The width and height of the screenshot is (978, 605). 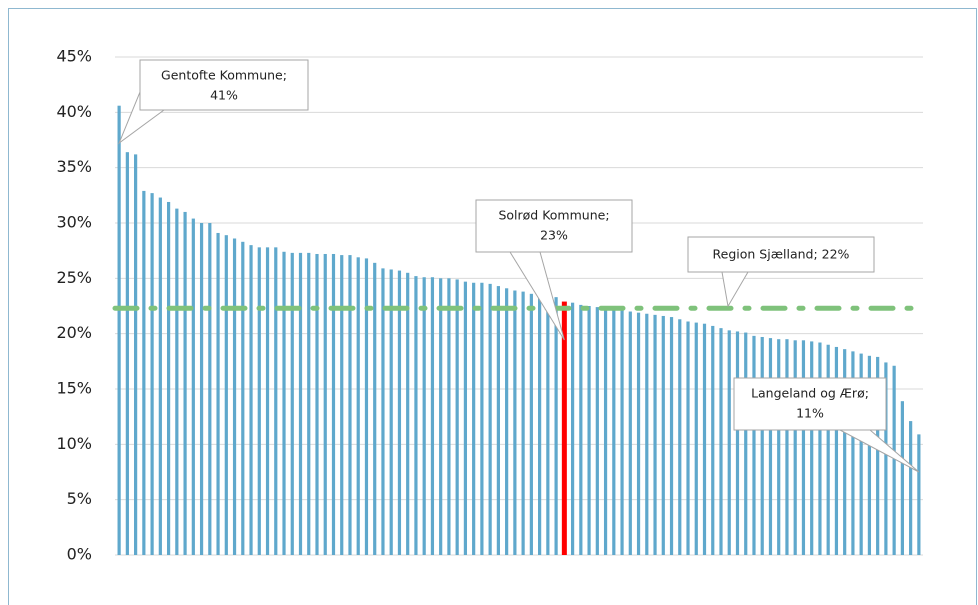 What do you see at coordinates (74, 443) in the screenshot?
I see `y-tick-label: 10%` at bounding box center [74, 443].